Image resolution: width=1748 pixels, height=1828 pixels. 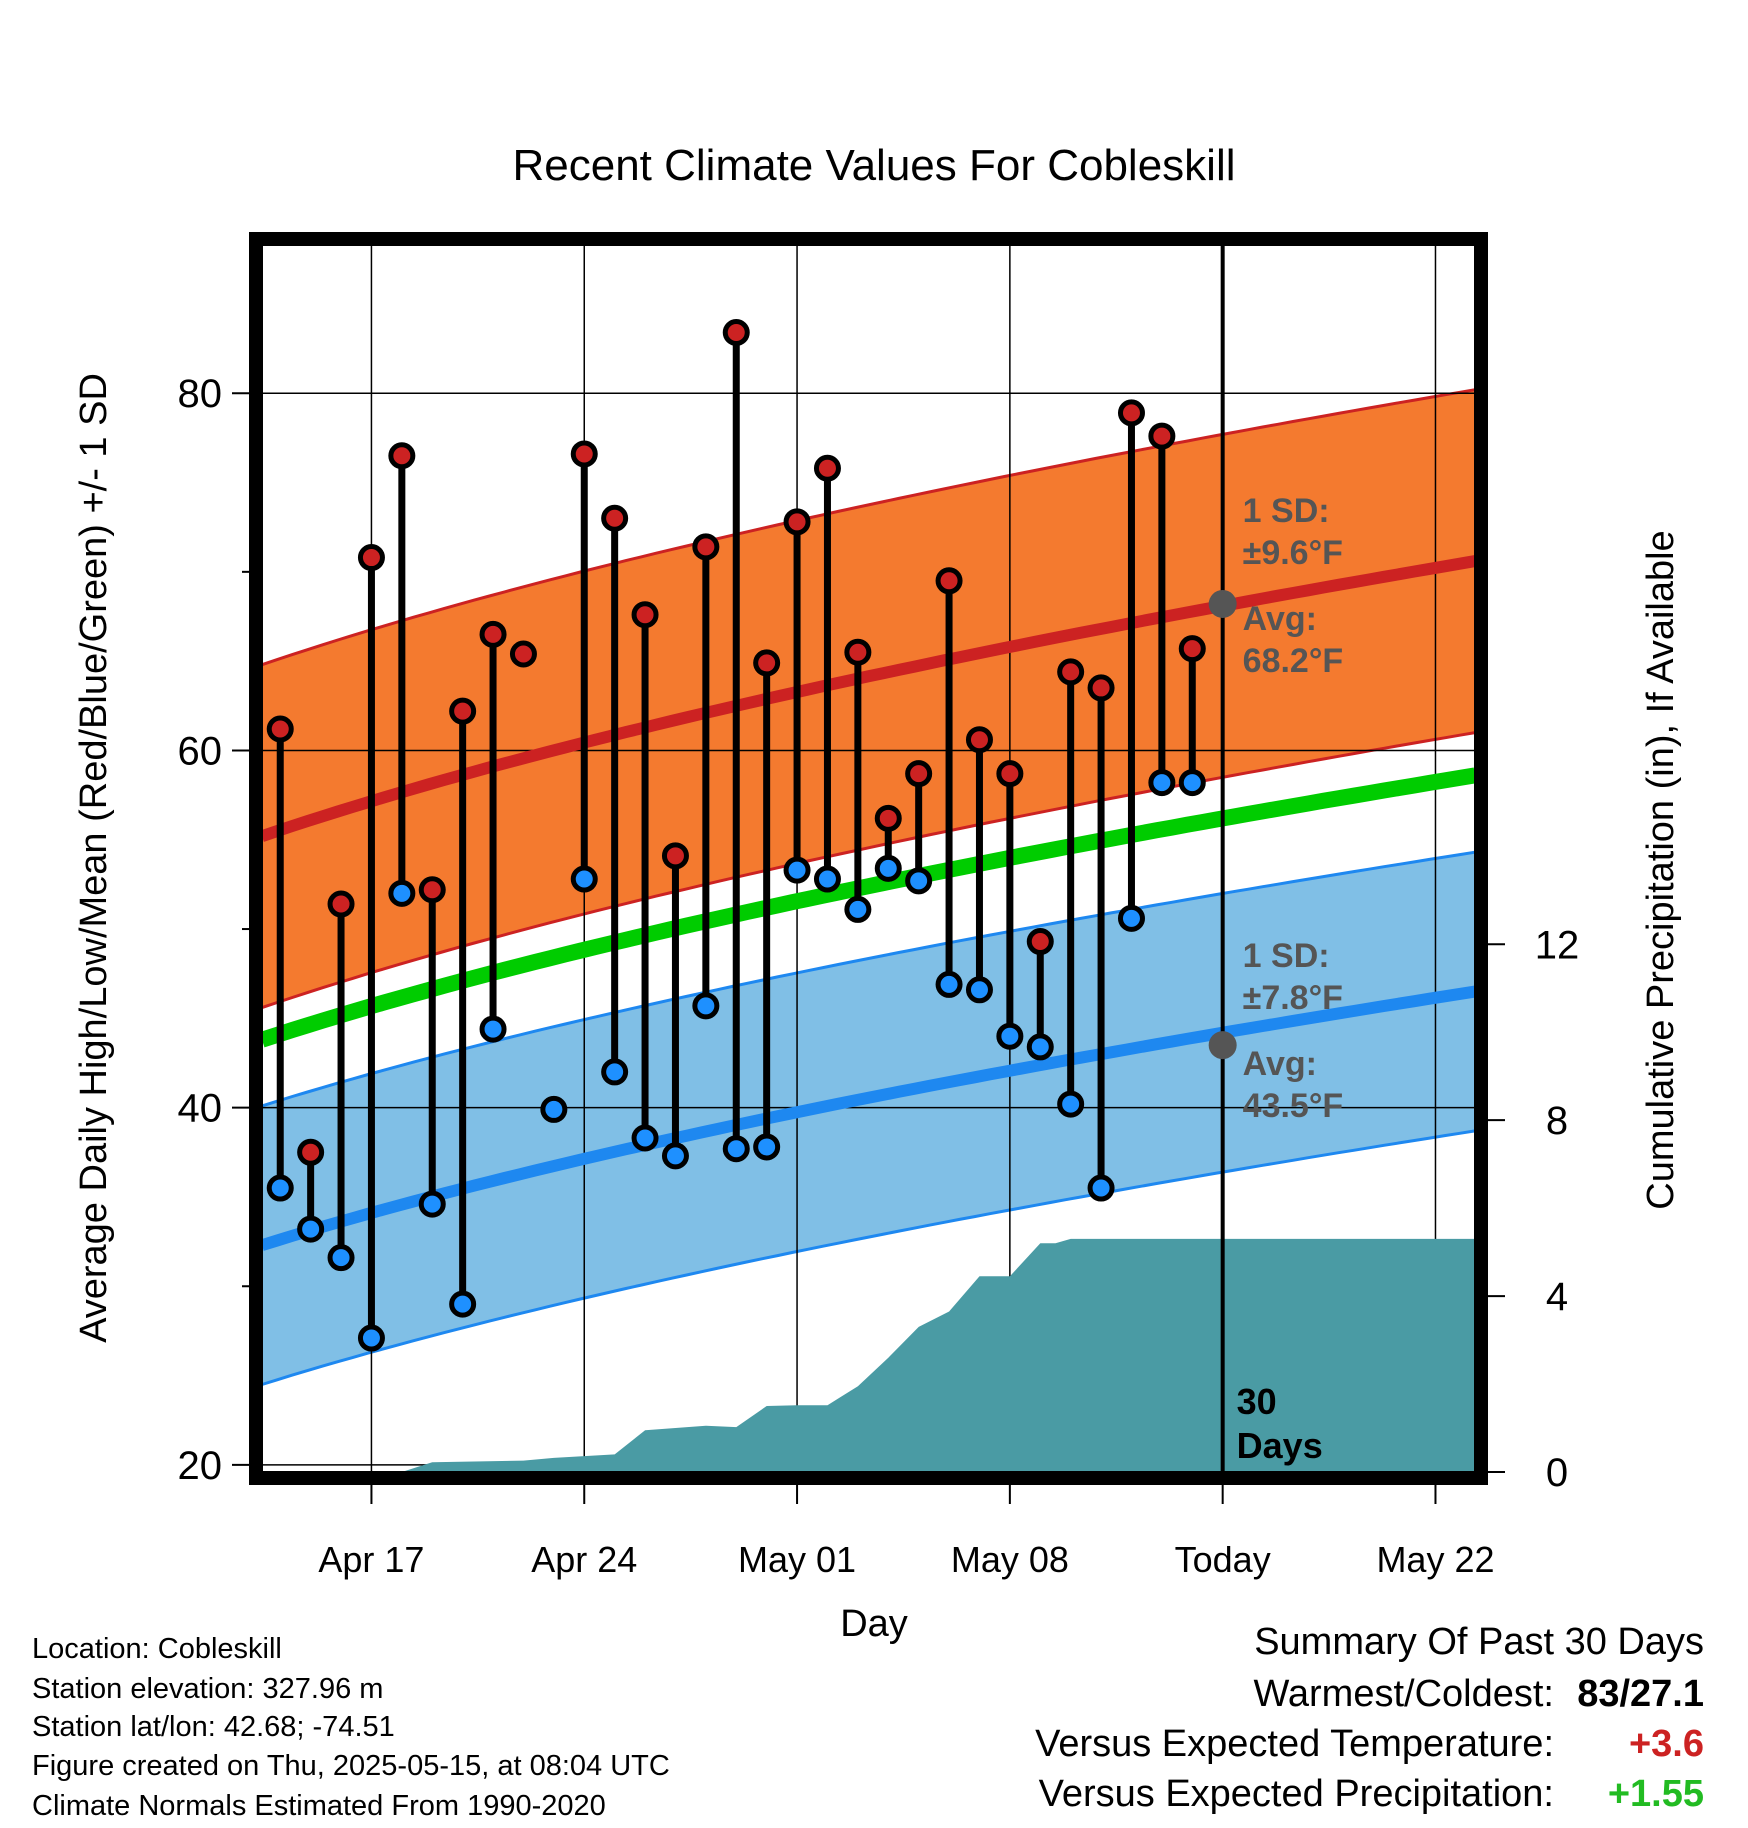 I want to click on y-right-tick-label: 4, so click(x=1557, y=1297).